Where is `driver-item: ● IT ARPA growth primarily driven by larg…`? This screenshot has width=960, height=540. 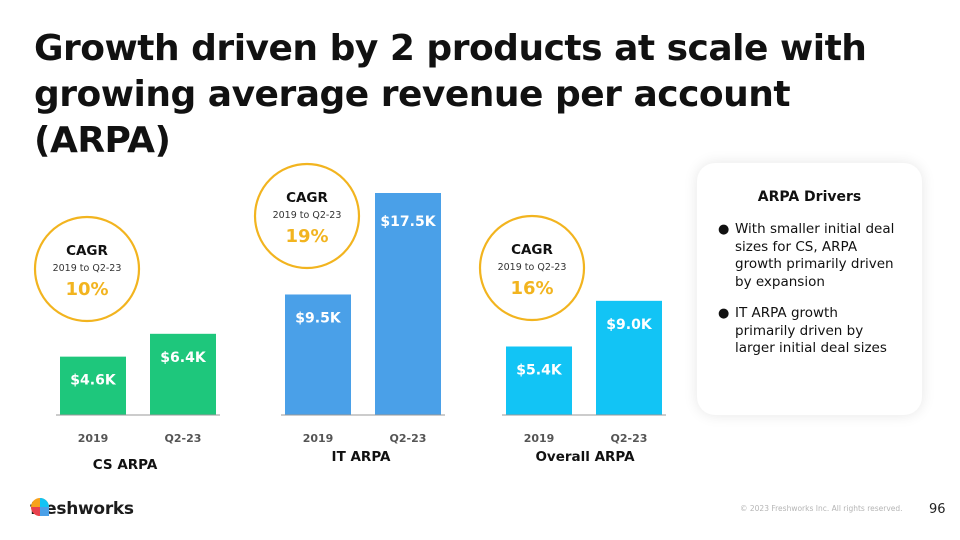 driver-item: ● IT ARPA growth primarily driven by larg… is located at coordinates (810, 331).